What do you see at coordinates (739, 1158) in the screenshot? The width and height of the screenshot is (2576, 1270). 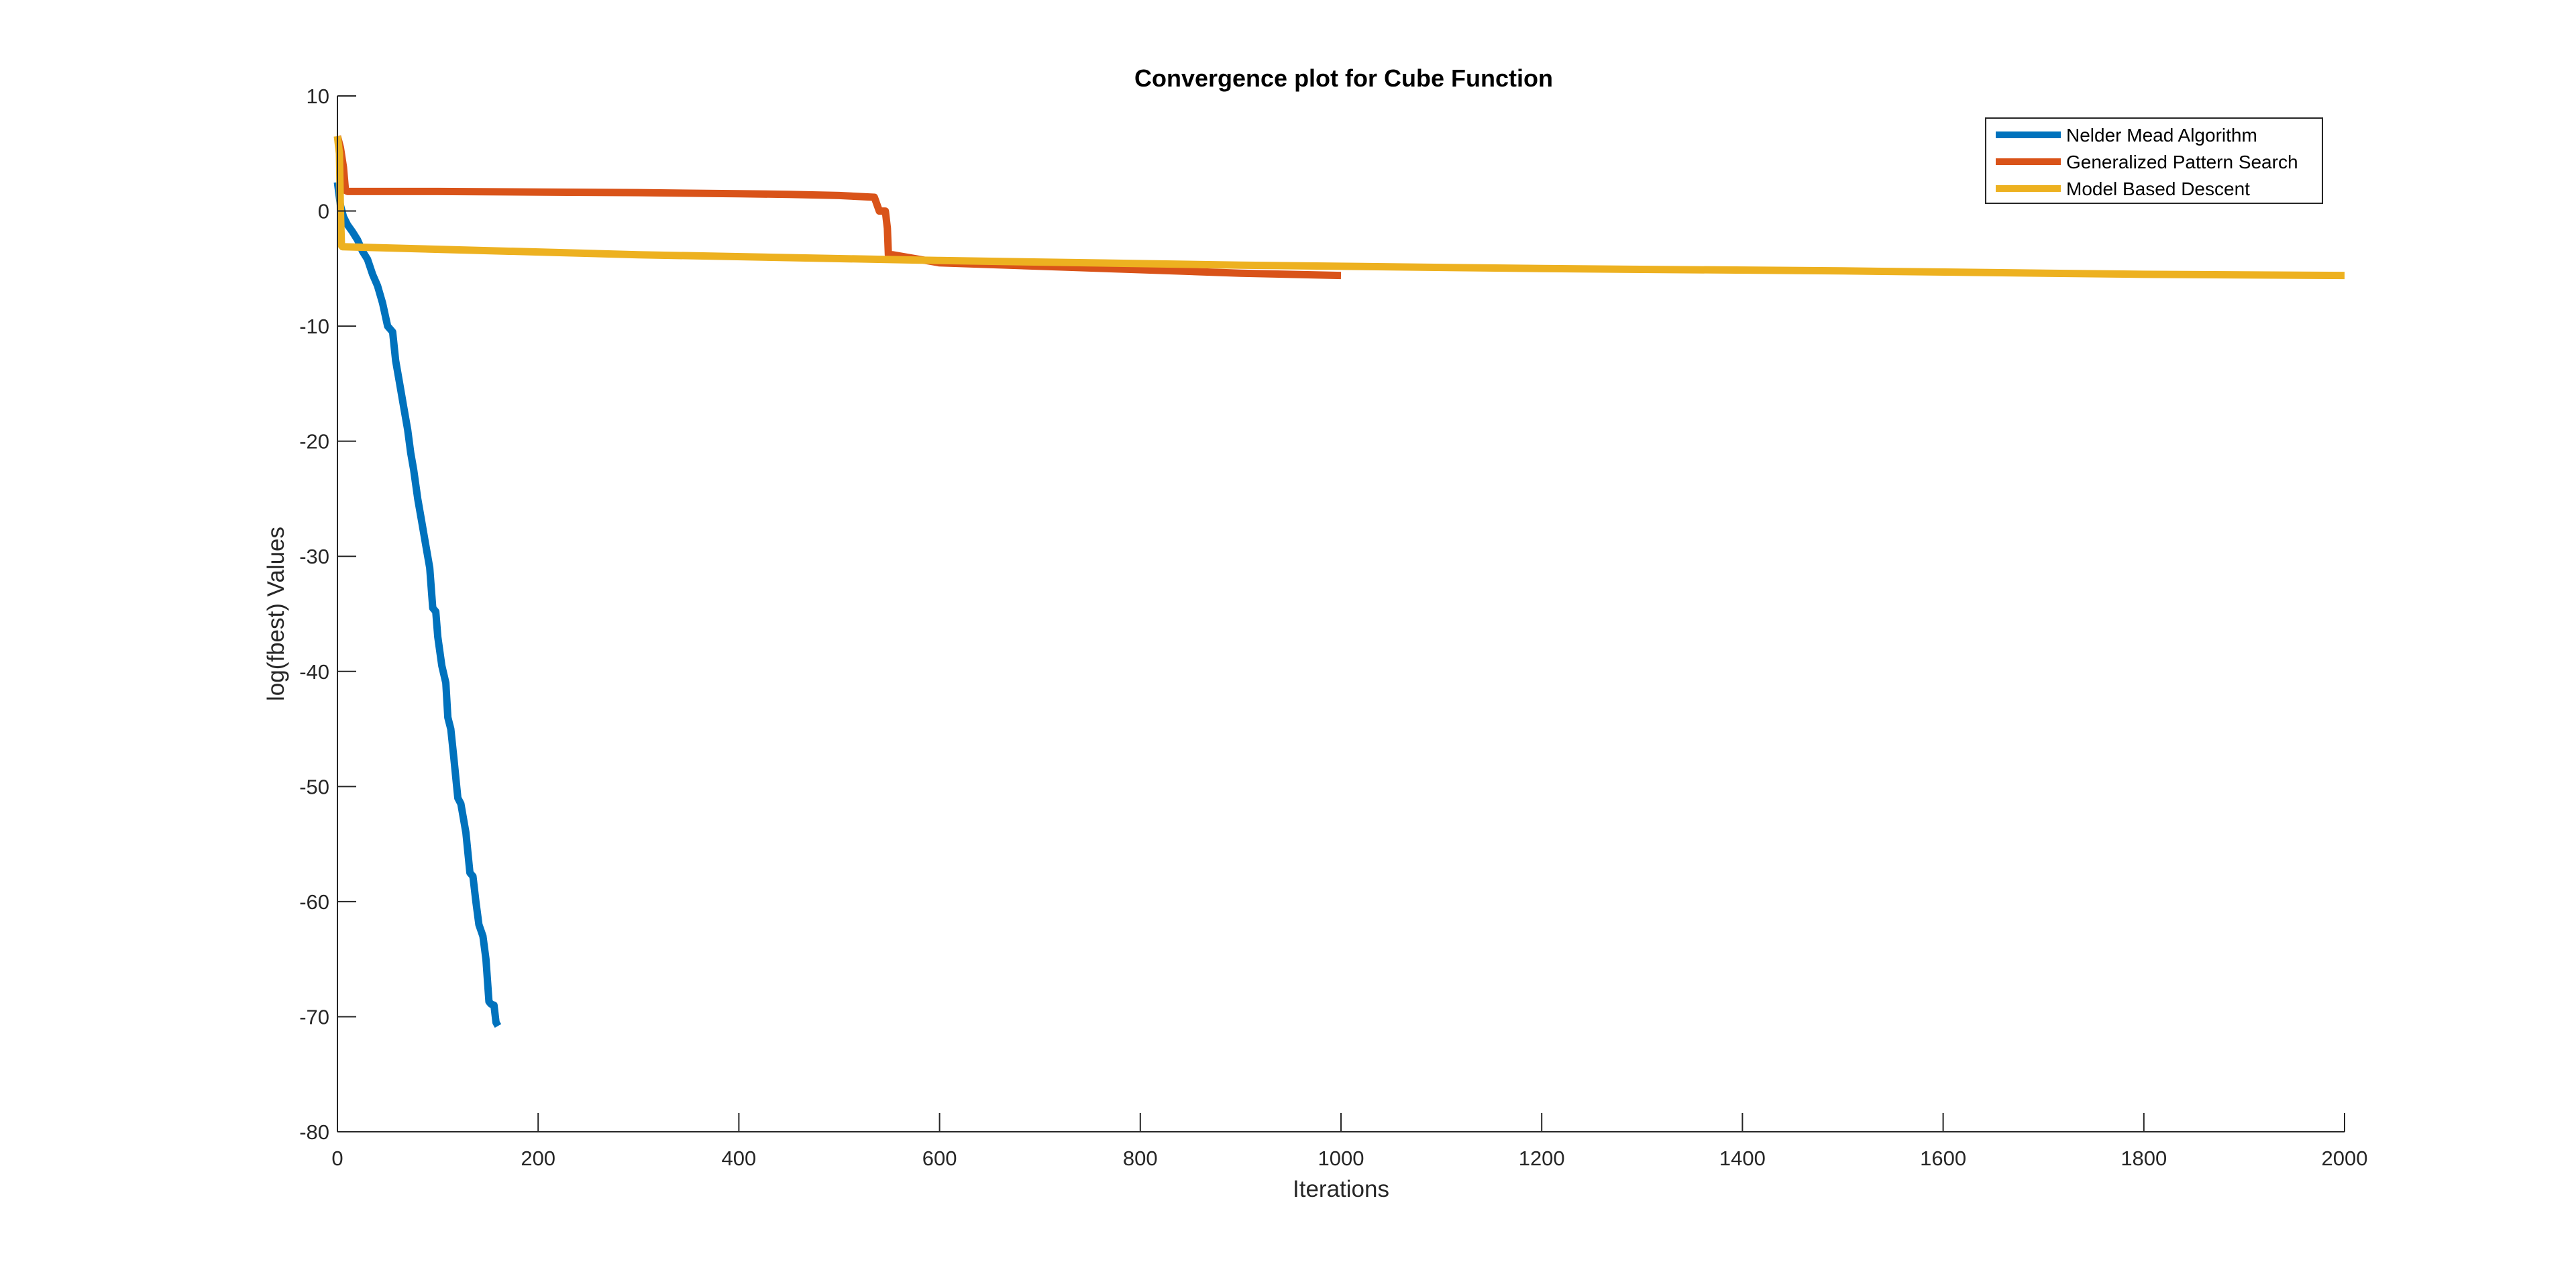 I see `x-tick-label: 400` at bounding box center [739, 1158].